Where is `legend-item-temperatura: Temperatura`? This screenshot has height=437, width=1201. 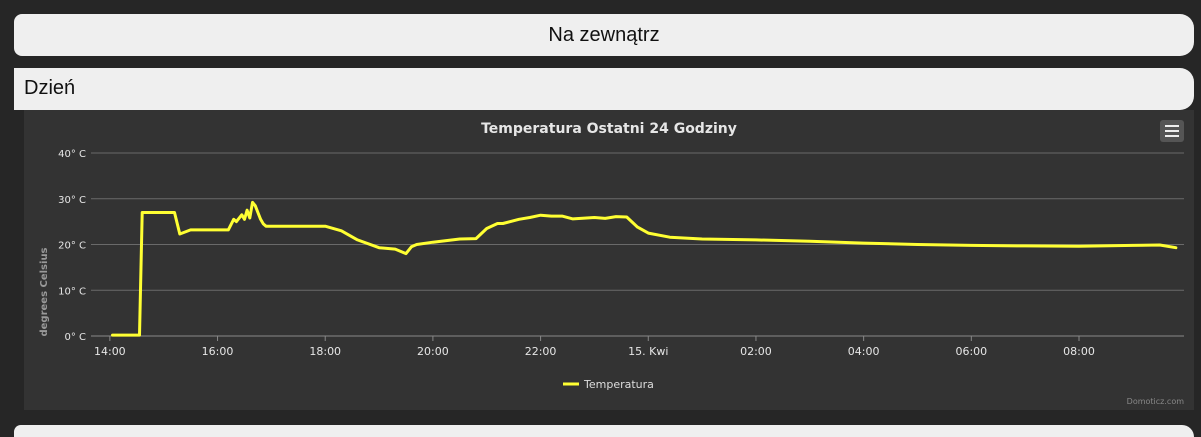 legend-item-temperatura: Temperatura is located at coordinates (618, 384).